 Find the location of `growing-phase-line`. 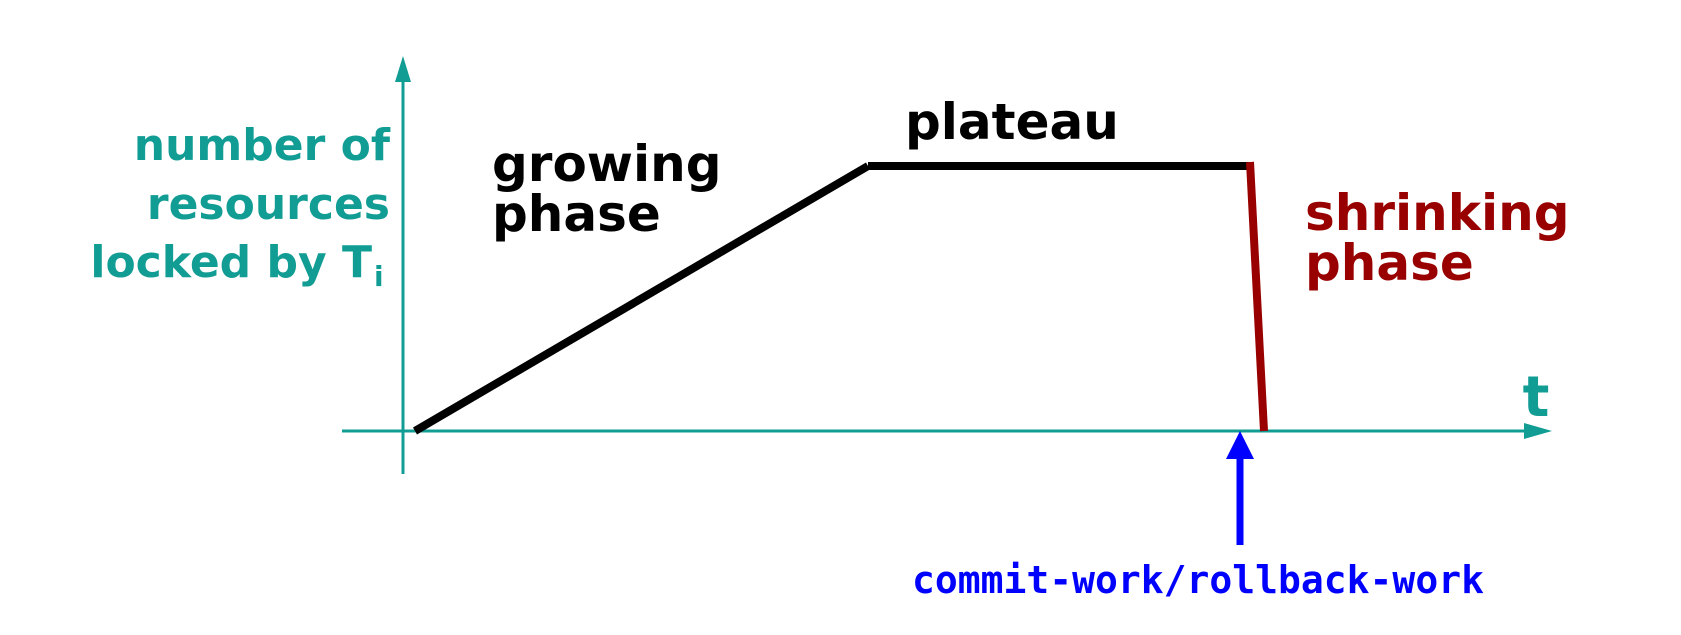

growing-phase-line is located at coordinates (641, 298).